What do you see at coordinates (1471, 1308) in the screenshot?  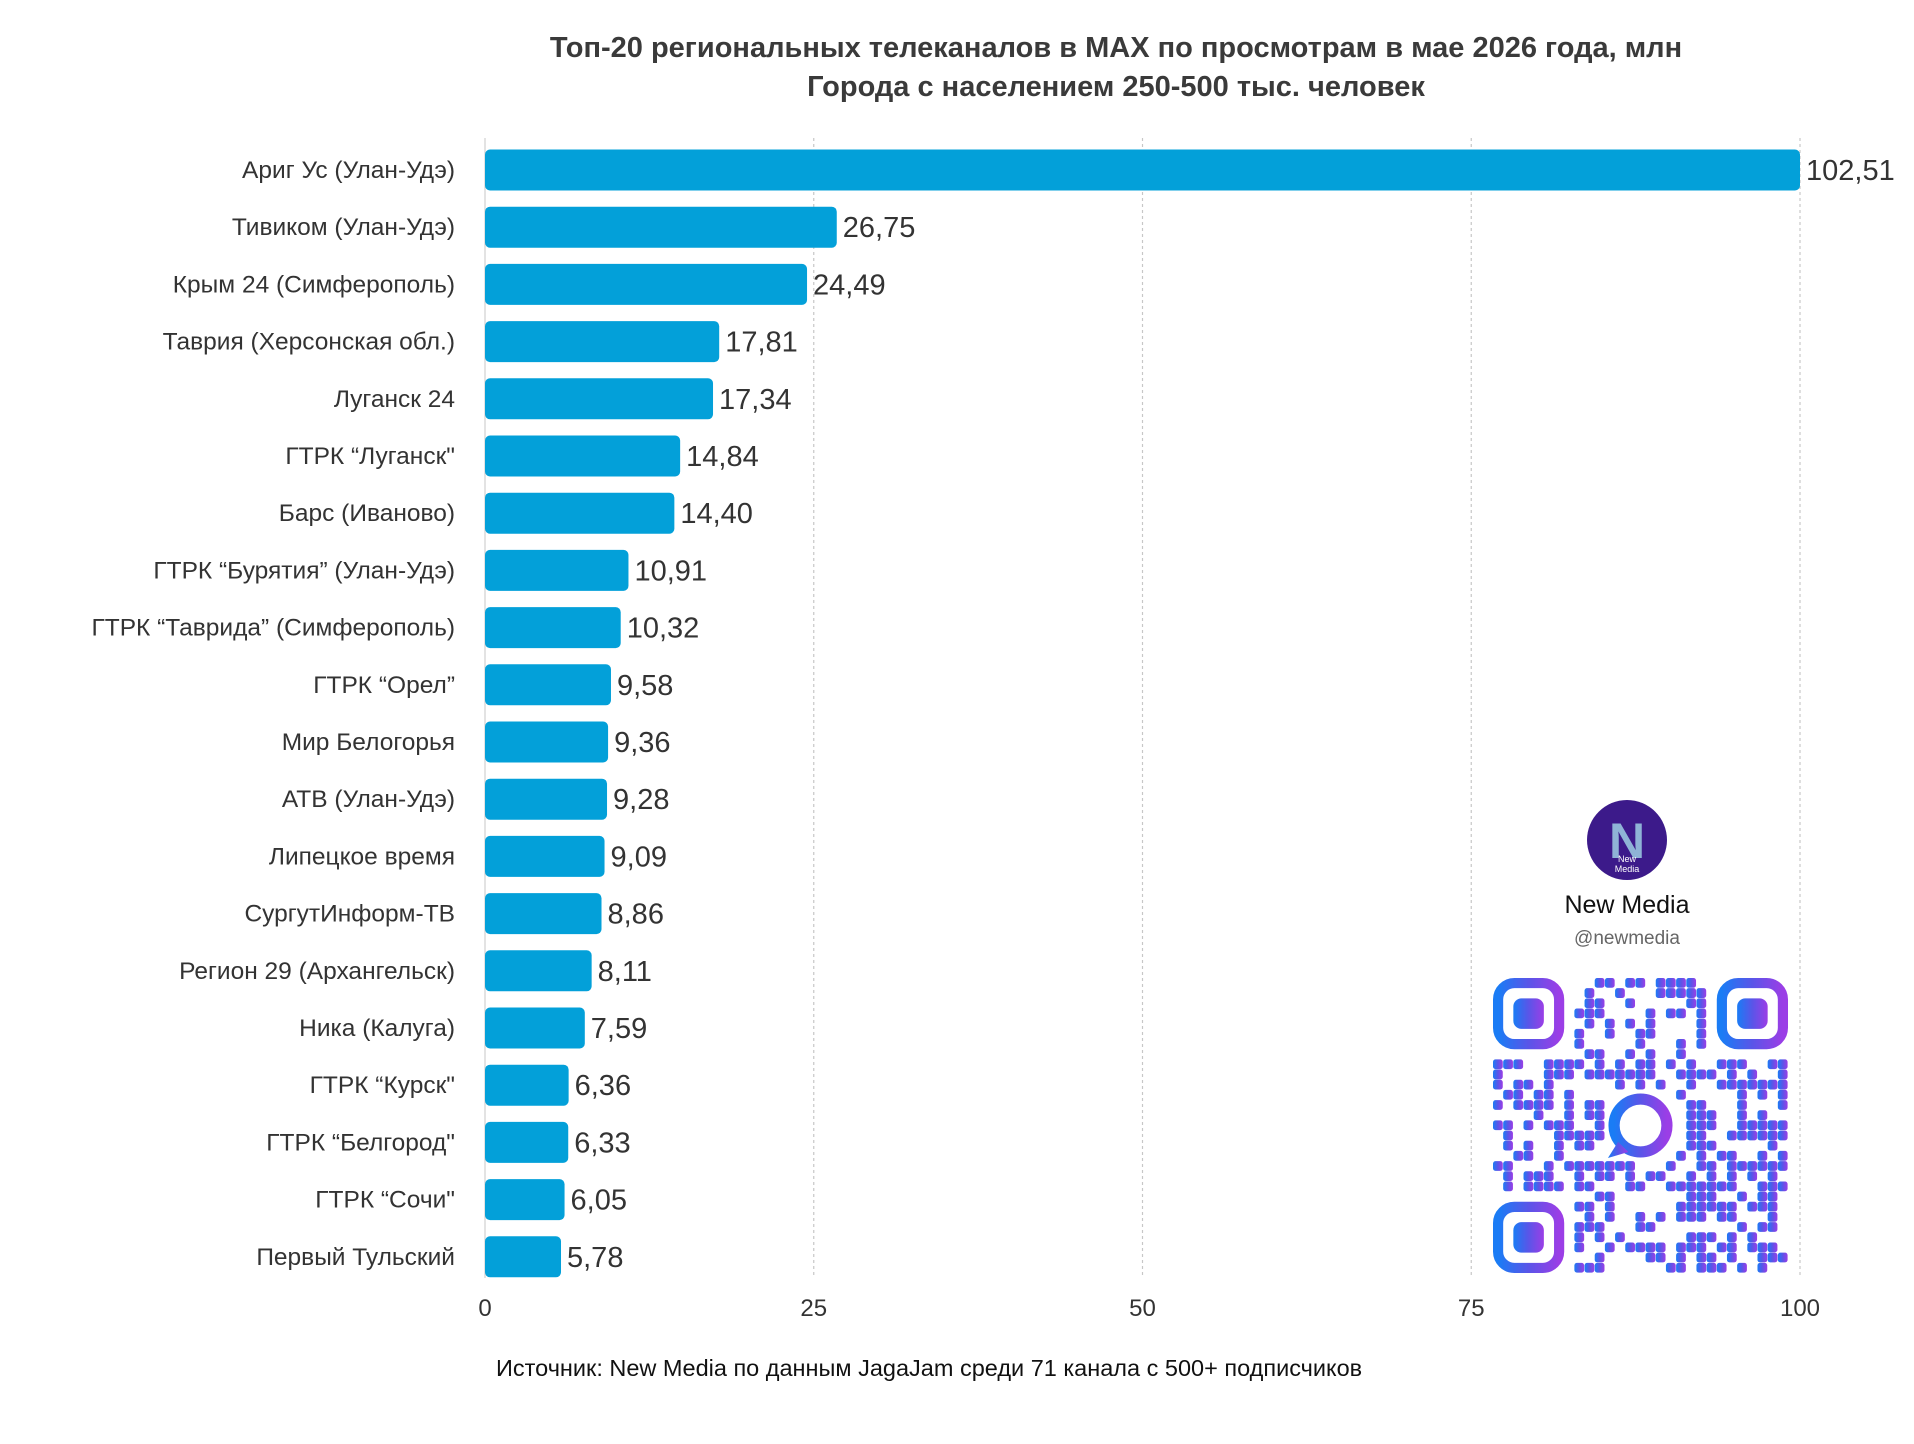 I see `x-tick-label: 75` at bounding box center [1471, 1308].